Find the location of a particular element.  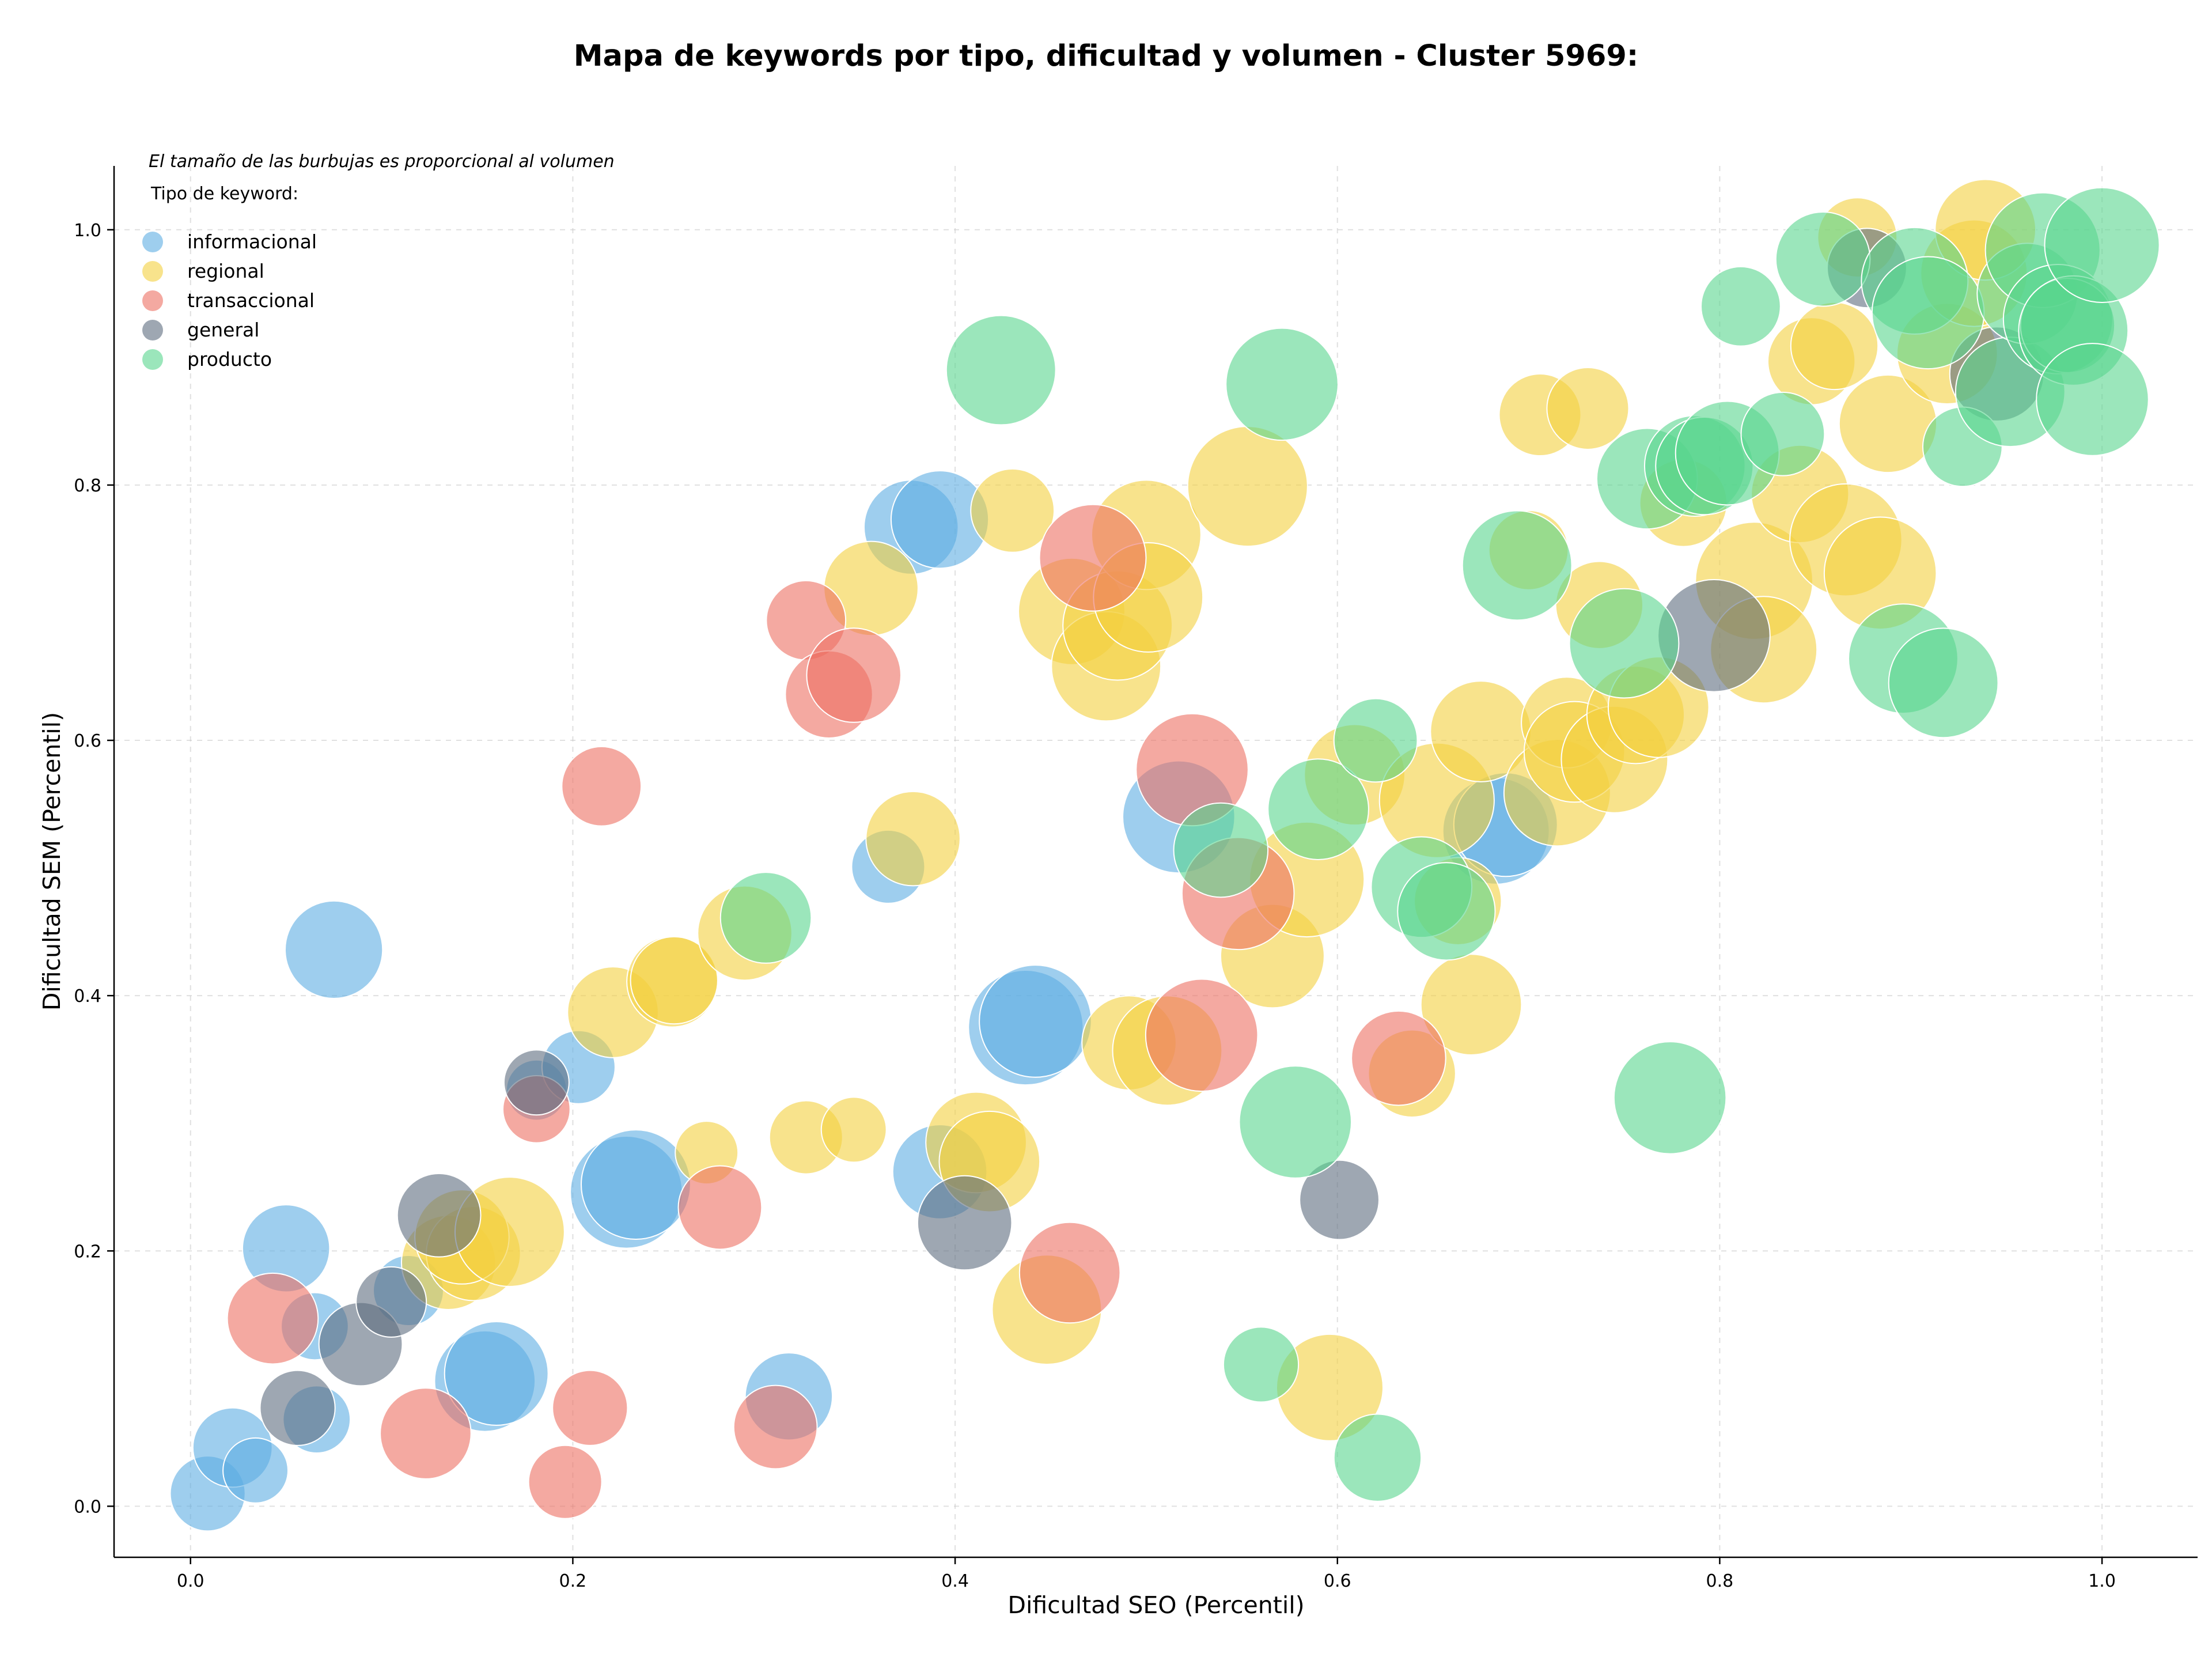

y-axis-label: Dificultad SEM (Percentil) is located at coordinates (52, 861).